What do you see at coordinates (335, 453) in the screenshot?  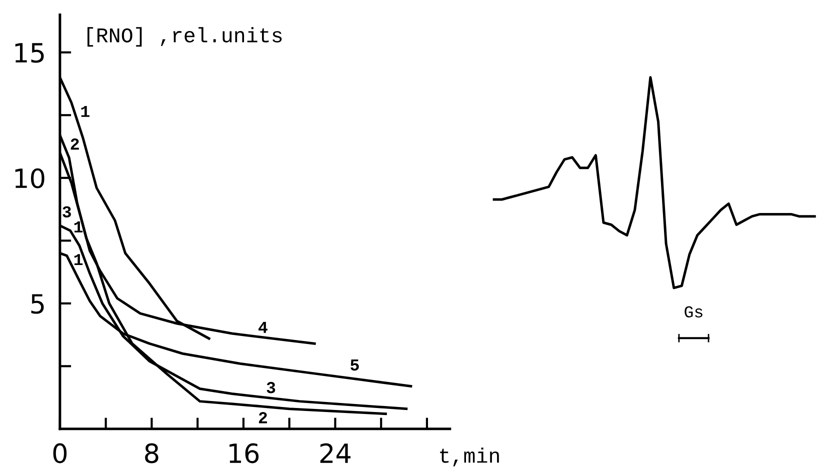 I see `x-tick-label: 24` at bounding box center [335, 453].